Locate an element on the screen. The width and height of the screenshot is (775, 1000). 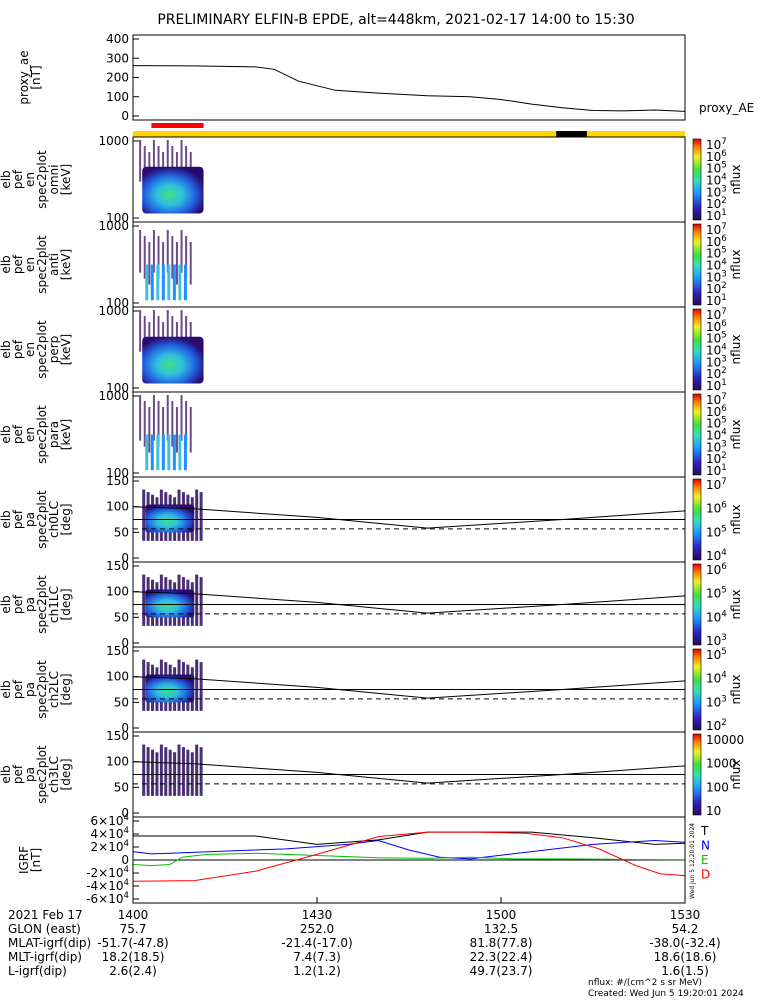
y-axis-label: pa is located at coordinates (30, 689).